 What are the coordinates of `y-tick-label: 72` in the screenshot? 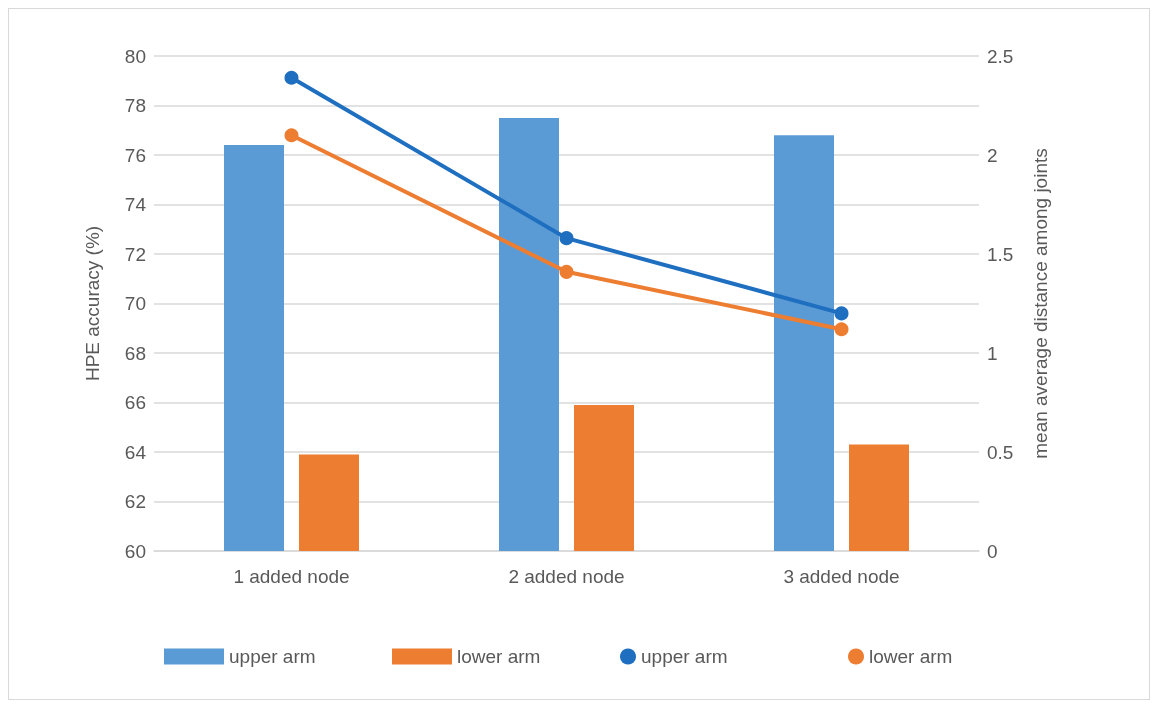 It's located at (135, 254).